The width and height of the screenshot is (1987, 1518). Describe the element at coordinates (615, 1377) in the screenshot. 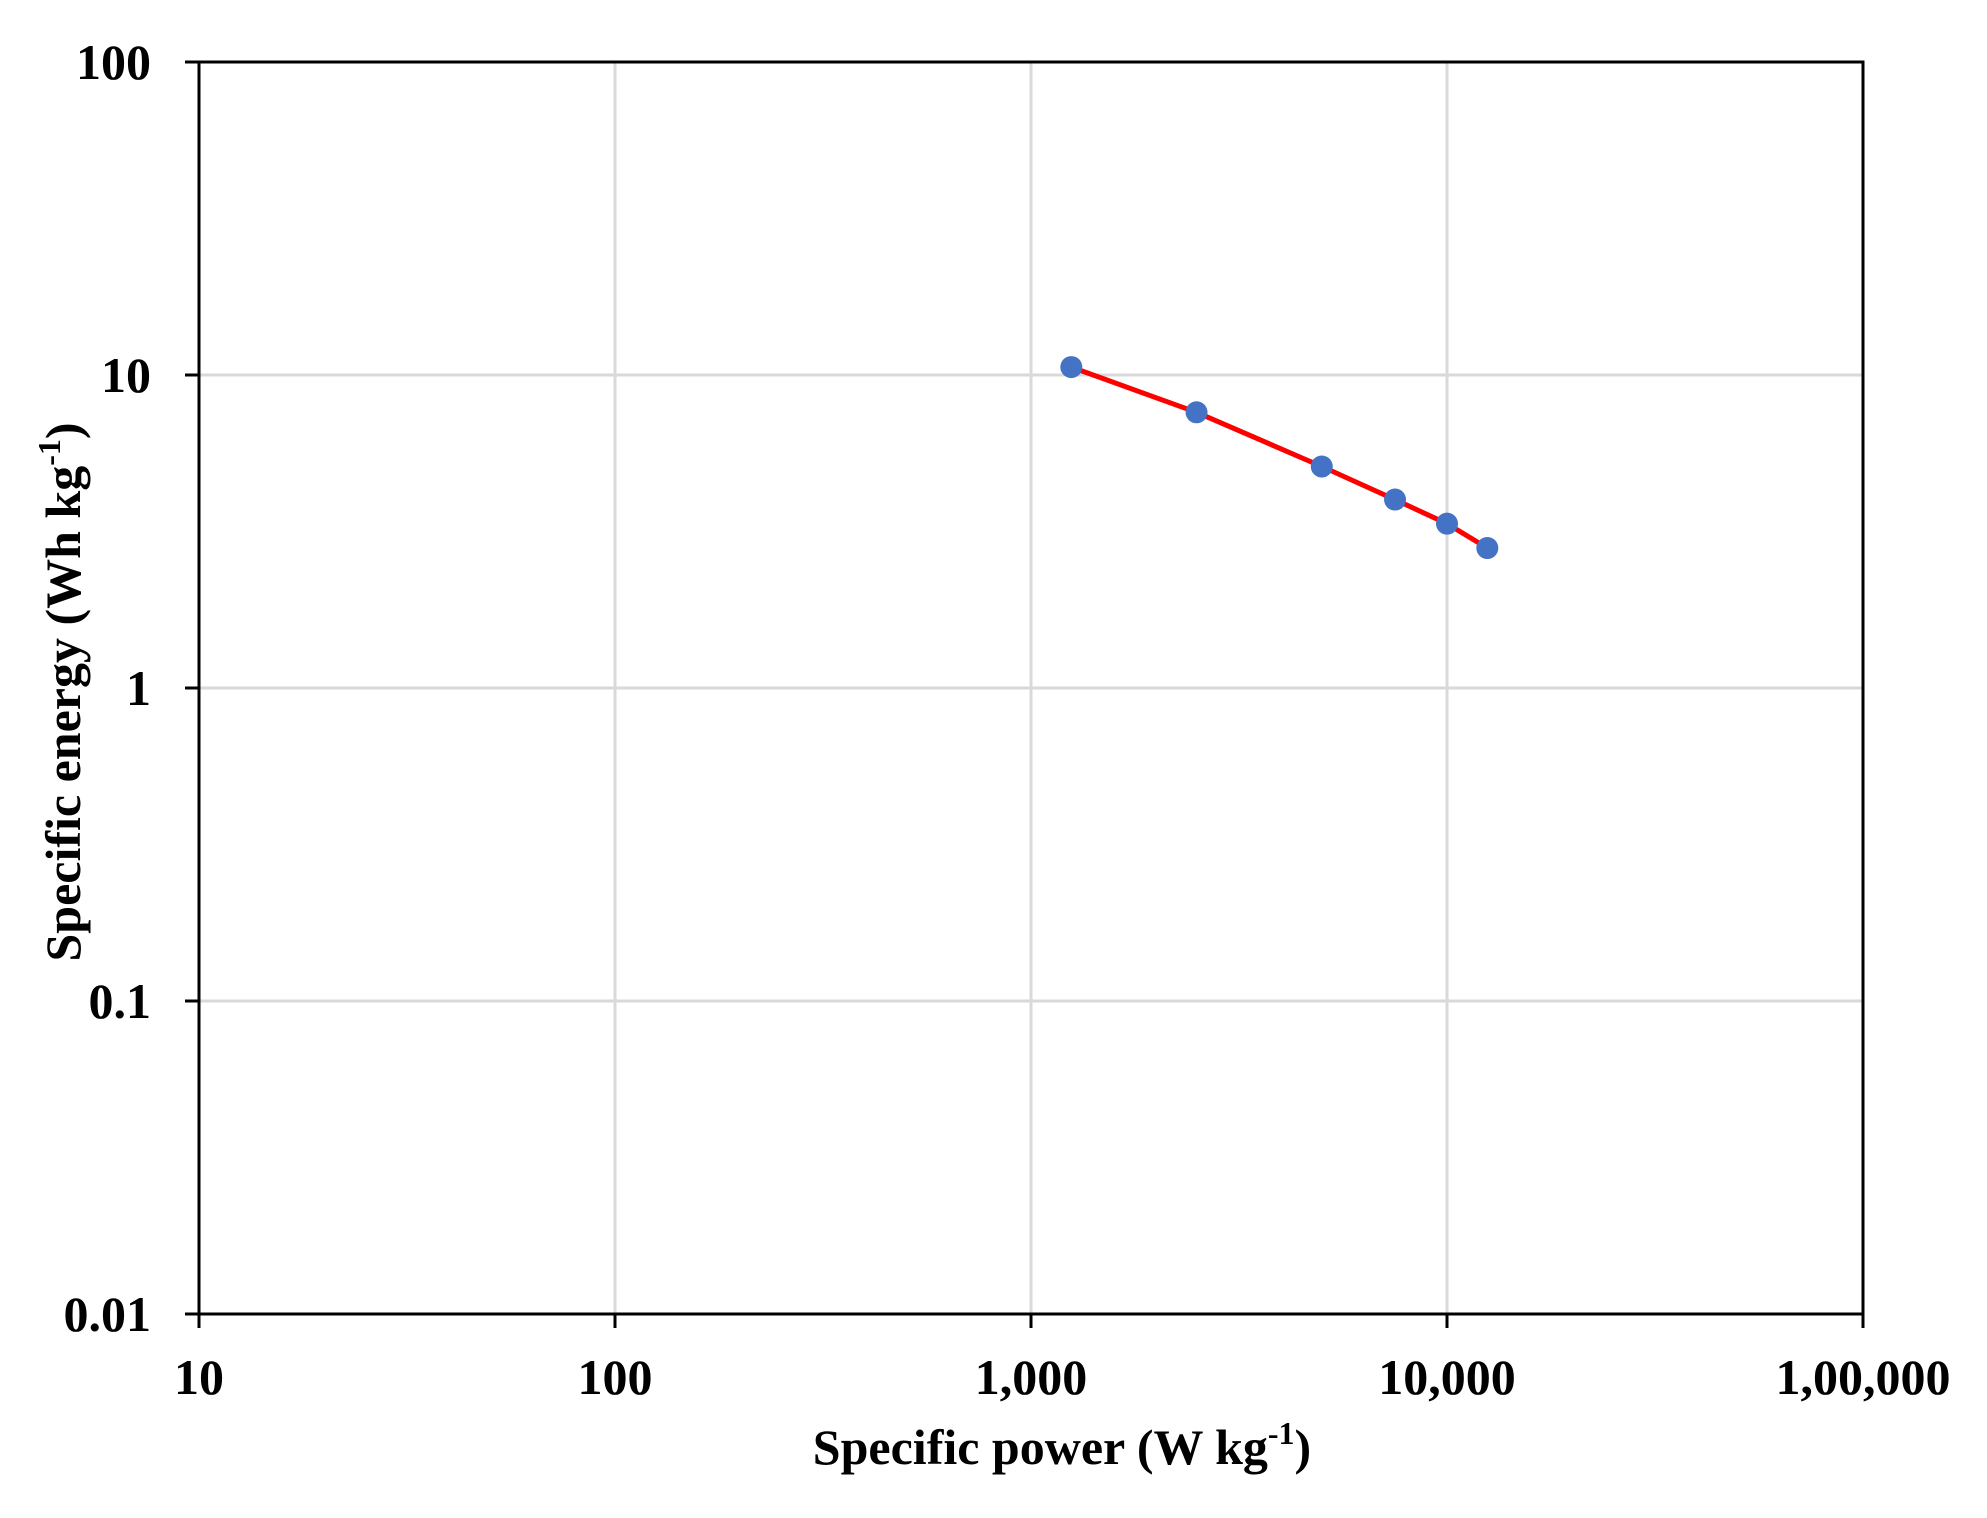

I see `x-tick-label-1: 100` at that location.